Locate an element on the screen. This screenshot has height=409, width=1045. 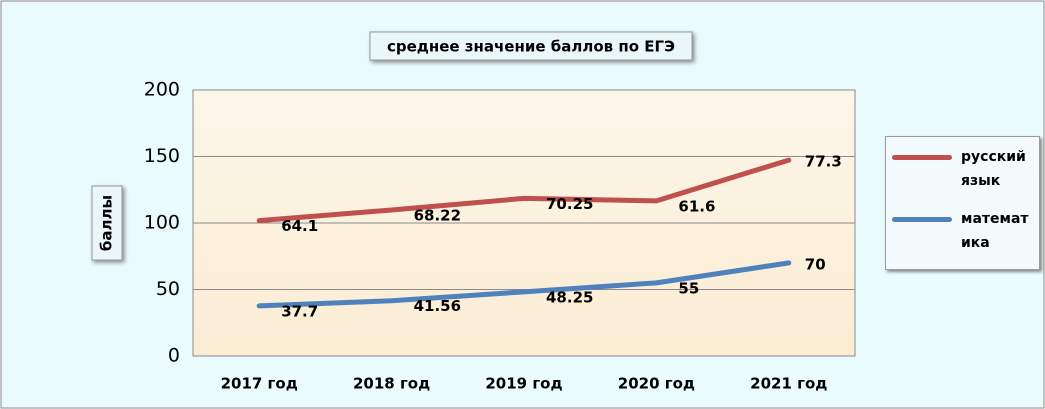
y-tick-label: 50 is located at coordinates (168, 289).